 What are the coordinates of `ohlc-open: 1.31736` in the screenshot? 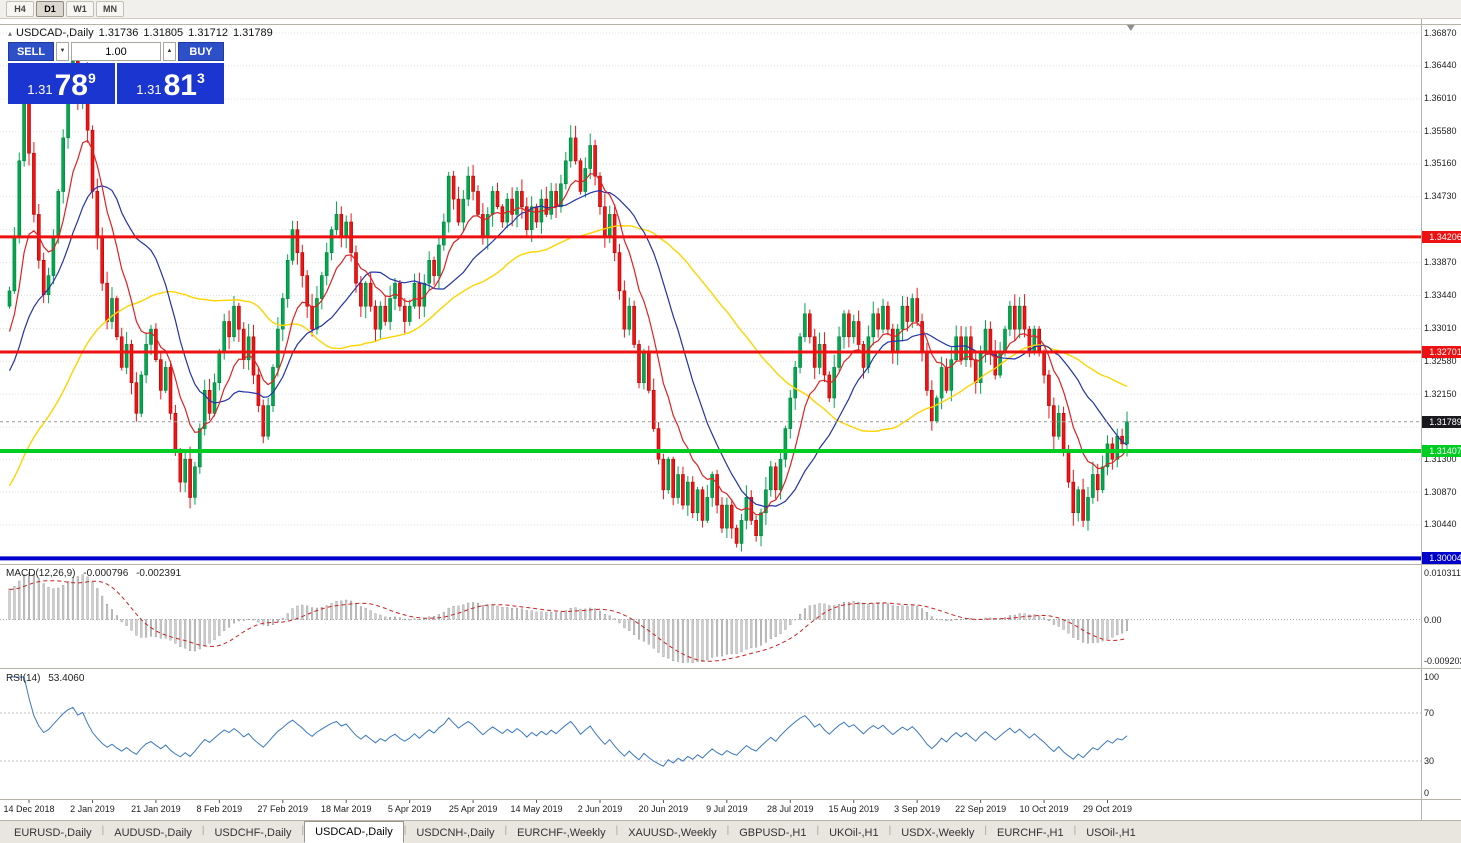 It's located at (118, 33).